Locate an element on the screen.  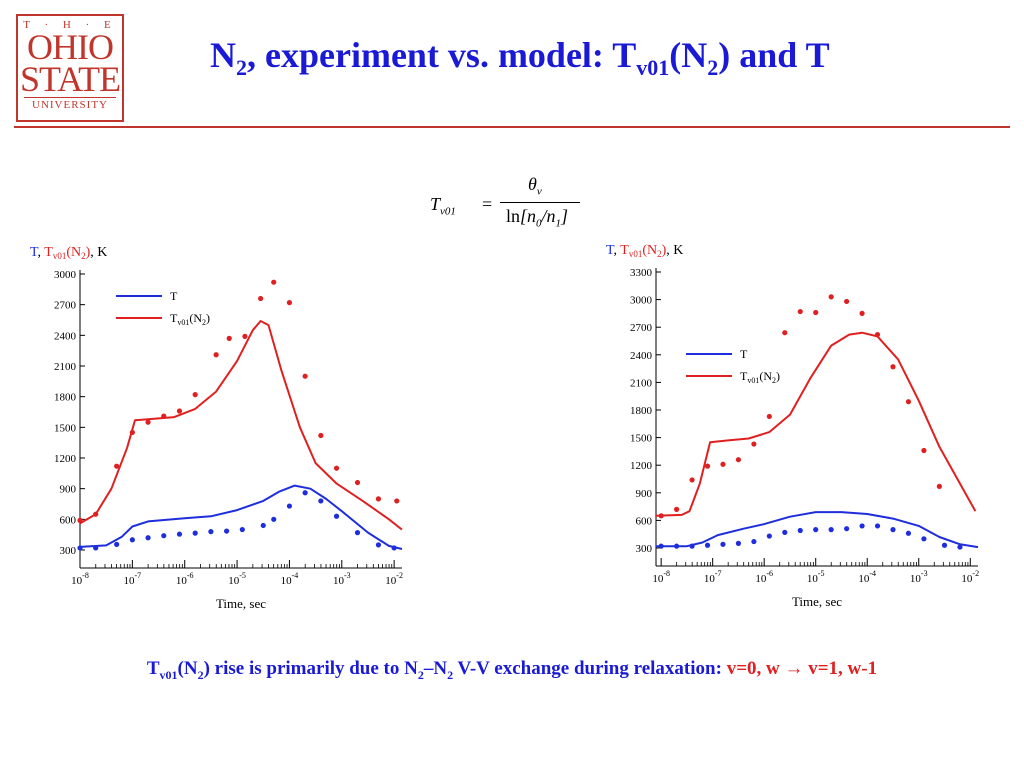
y-tick-label: 3300 is located at coordinates (641, 273).